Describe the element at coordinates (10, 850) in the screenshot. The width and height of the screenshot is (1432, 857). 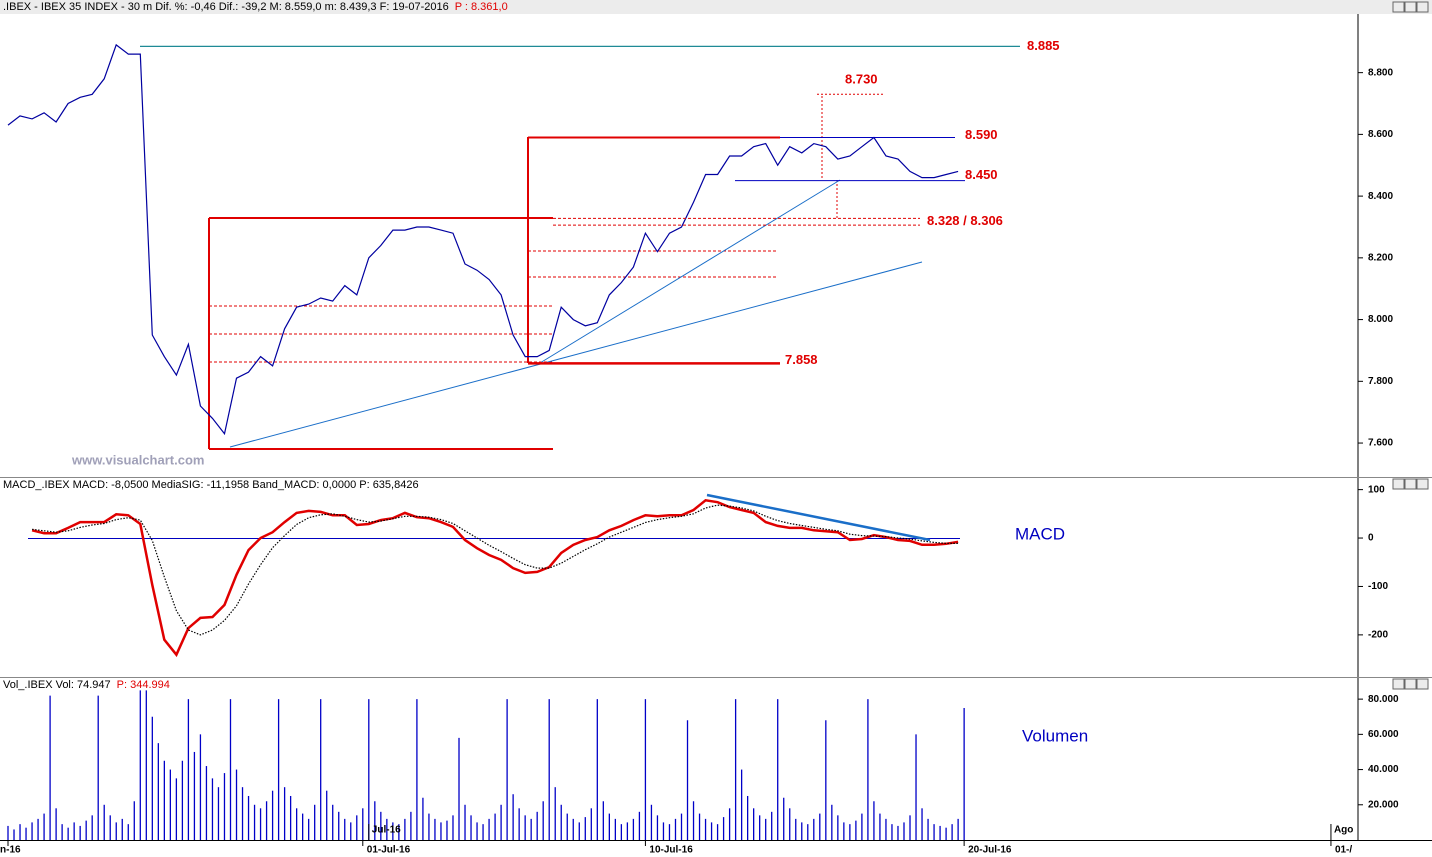
I see `x-tick-label: n-16` at that location.